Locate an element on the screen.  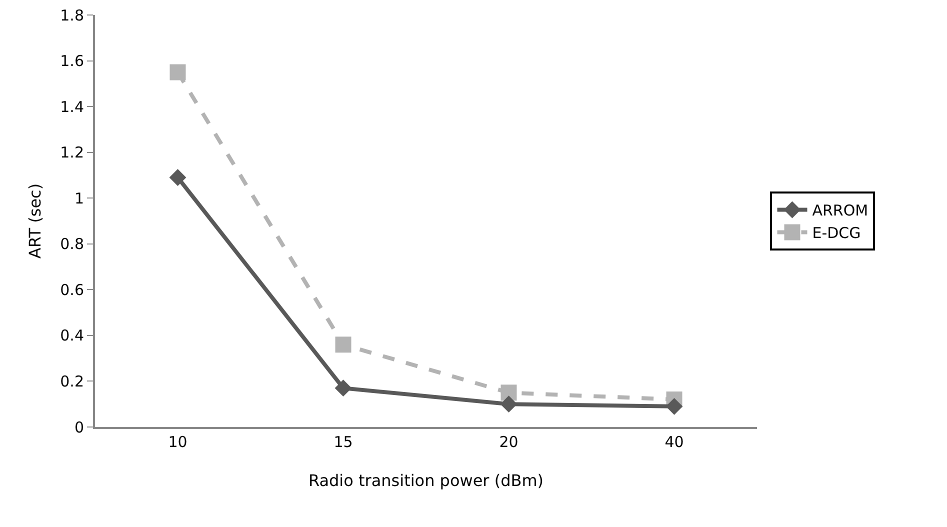
legend-label: ARROM is located at coordinates (840, 211).